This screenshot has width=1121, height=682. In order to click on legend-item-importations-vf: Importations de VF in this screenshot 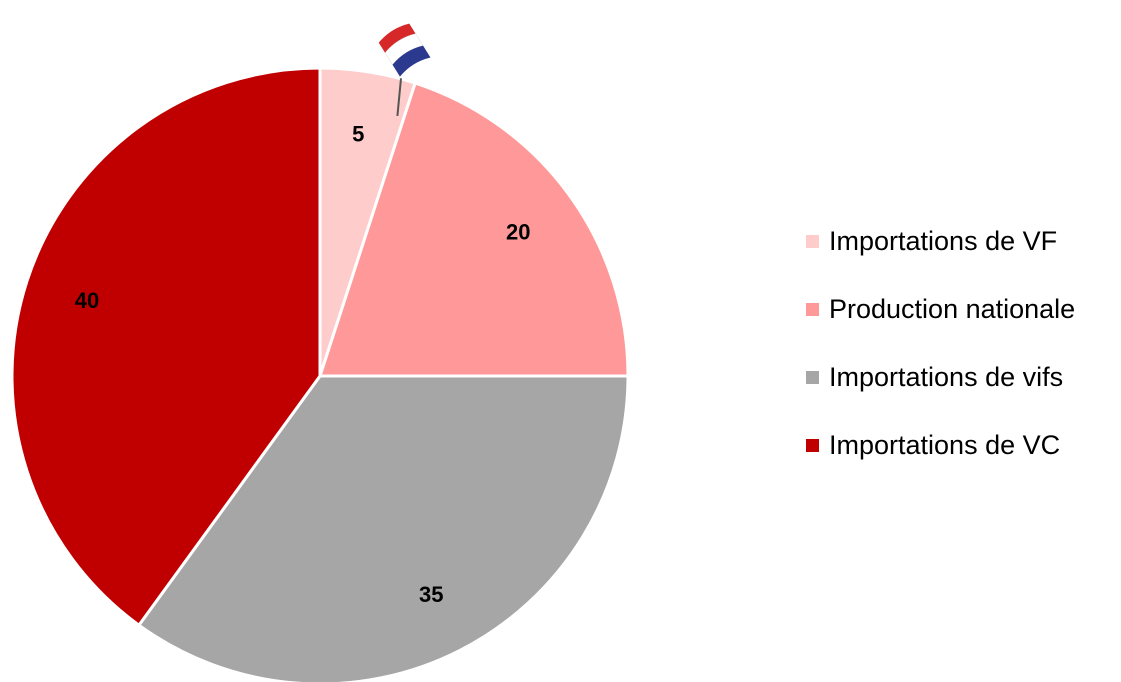, I will do `click(940, 241)`.